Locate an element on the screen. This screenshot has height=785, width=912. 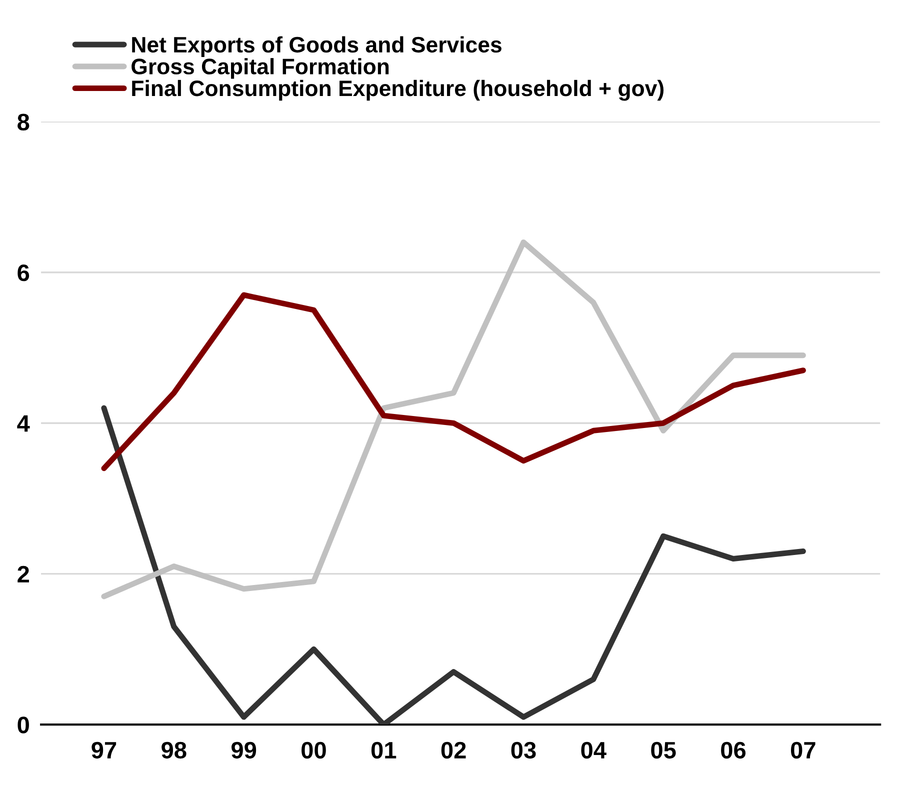
y-tick-label: 6 is located at coordinates (24, 273).